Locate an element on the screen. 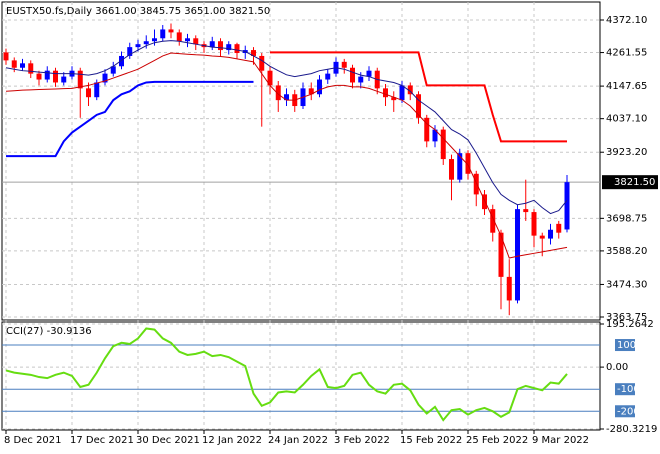 This screenshot has height=454, width=660. y-tick-label: 4372.10 is located at coordinates (626, 20).